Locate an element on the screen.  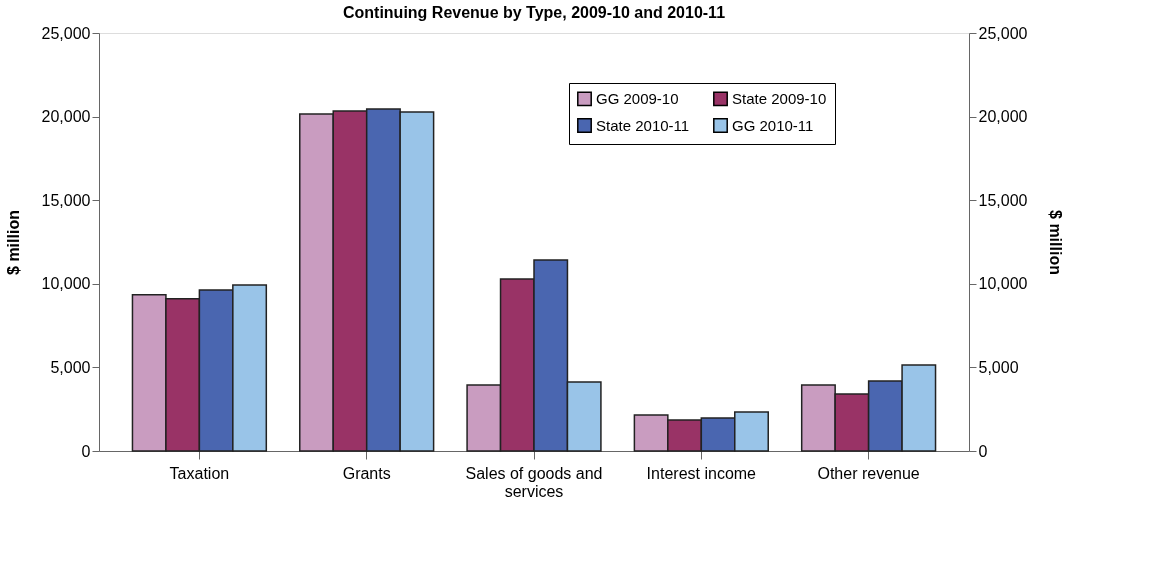
y-tick-label: 20,000 is located at coordinates (66, 117).